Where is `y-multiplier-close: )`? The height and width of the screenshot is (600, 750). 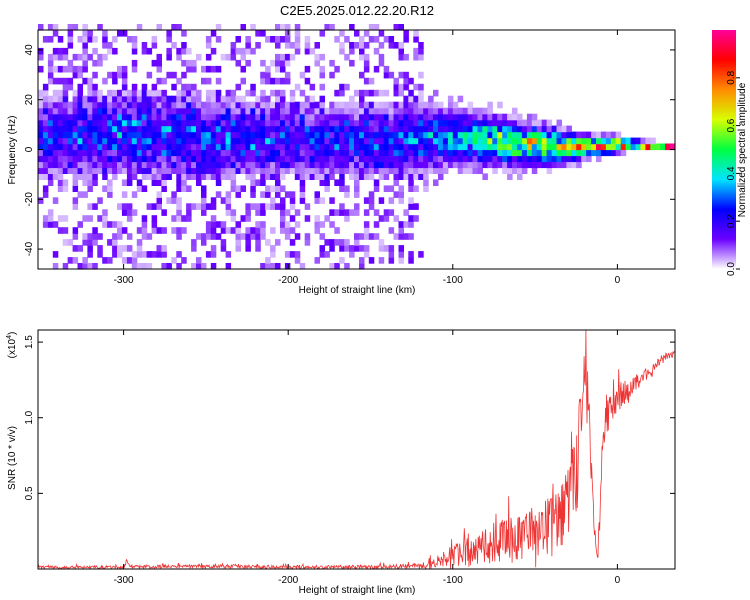
y-multiplier-close: ) is located at coordinates (12, 333).